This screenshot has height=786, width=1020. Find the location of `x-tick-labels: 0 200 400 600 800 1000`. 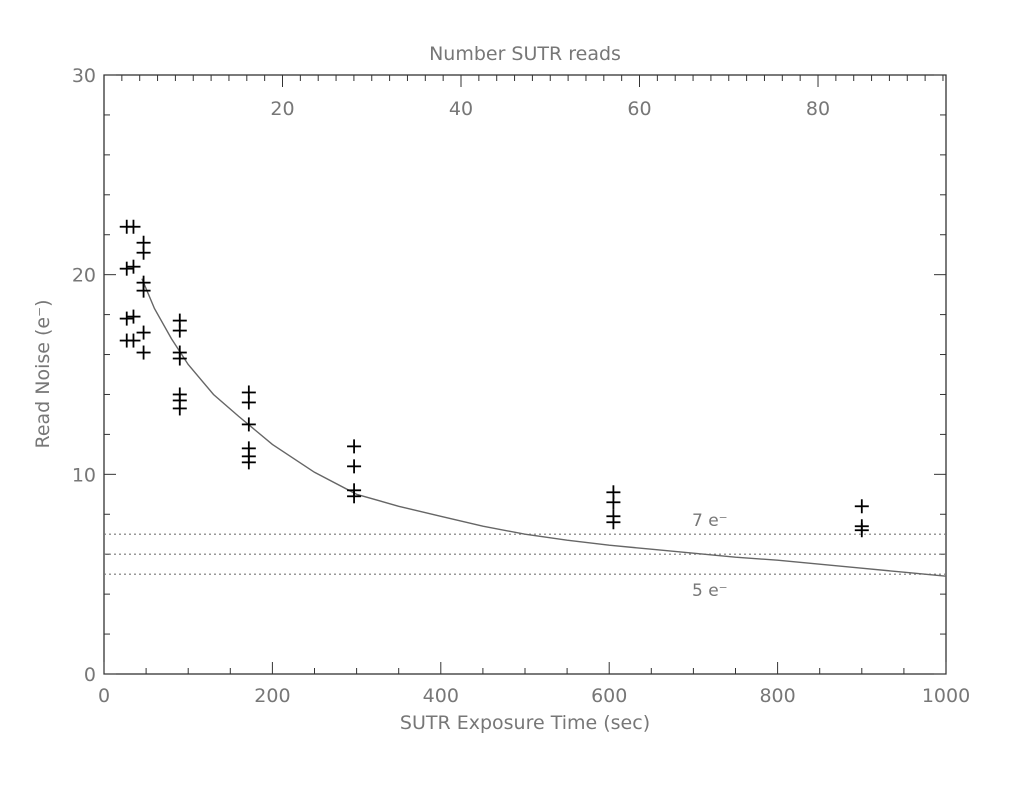

x-tick-labels: 0 200 400 600 800 1000 is located at coordinates (534, 696).